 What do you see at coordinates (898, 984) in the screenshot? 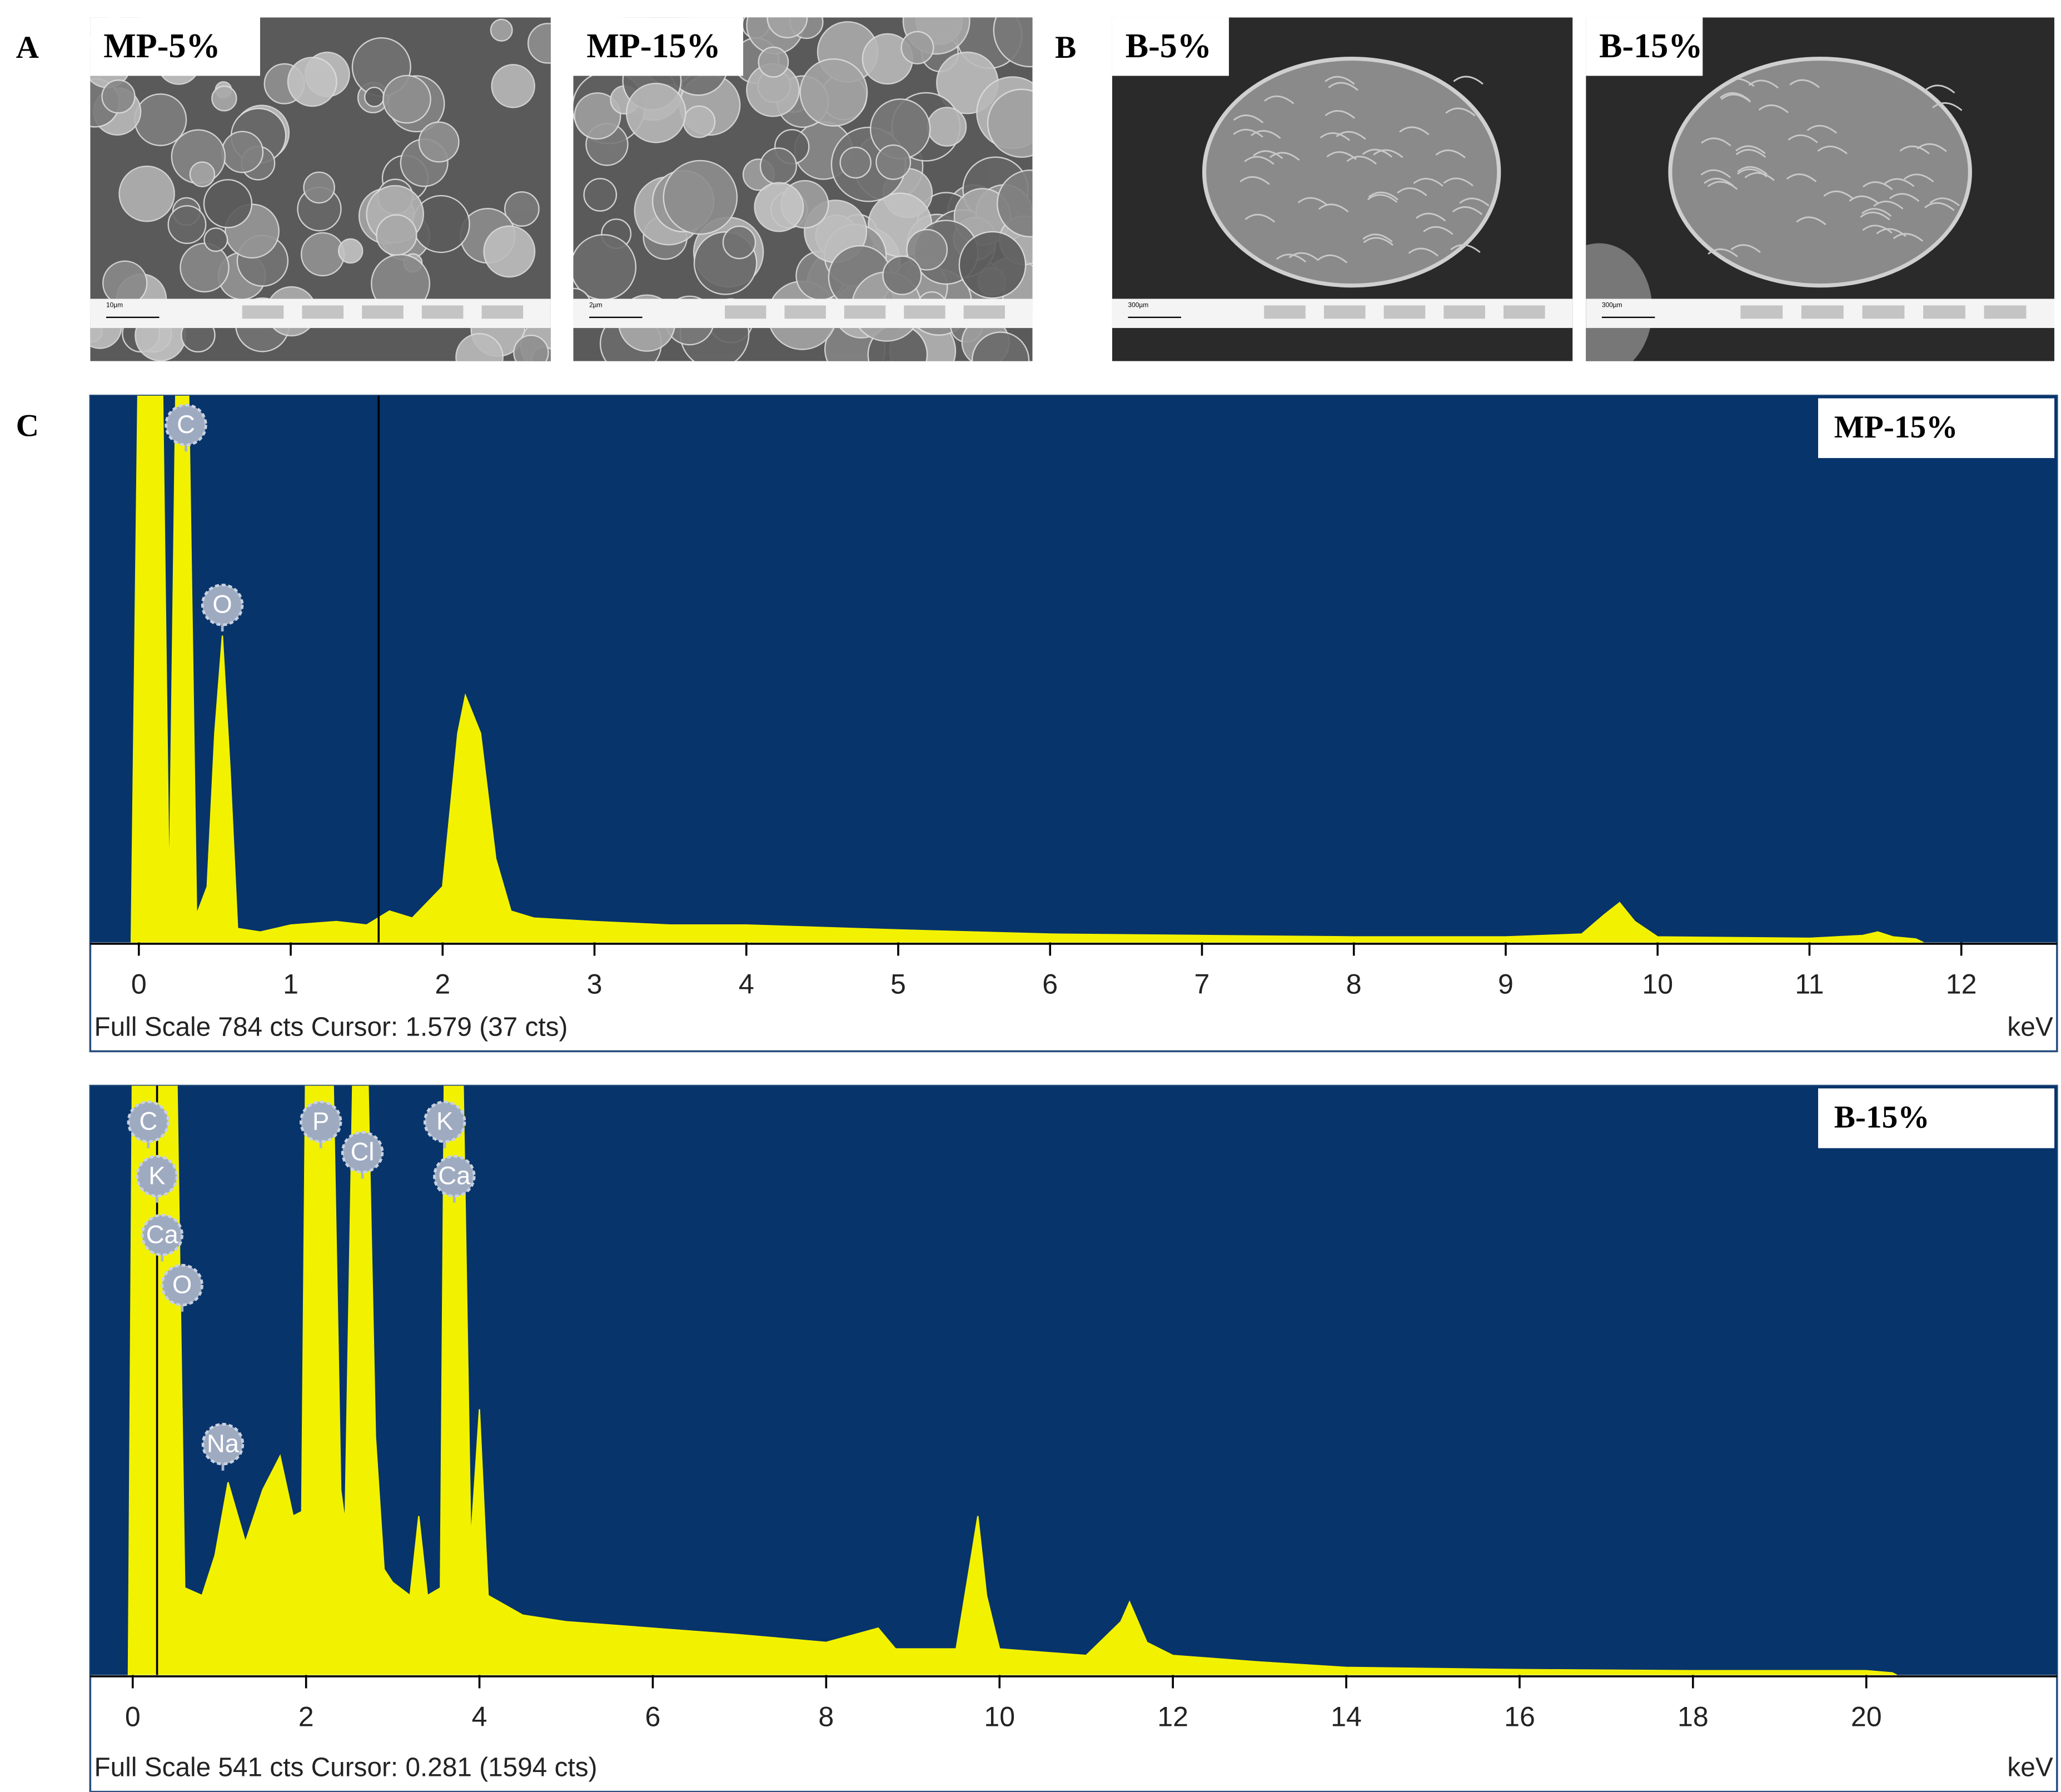
I see `x-tick-label: 5` at bounding box center [898, 984].